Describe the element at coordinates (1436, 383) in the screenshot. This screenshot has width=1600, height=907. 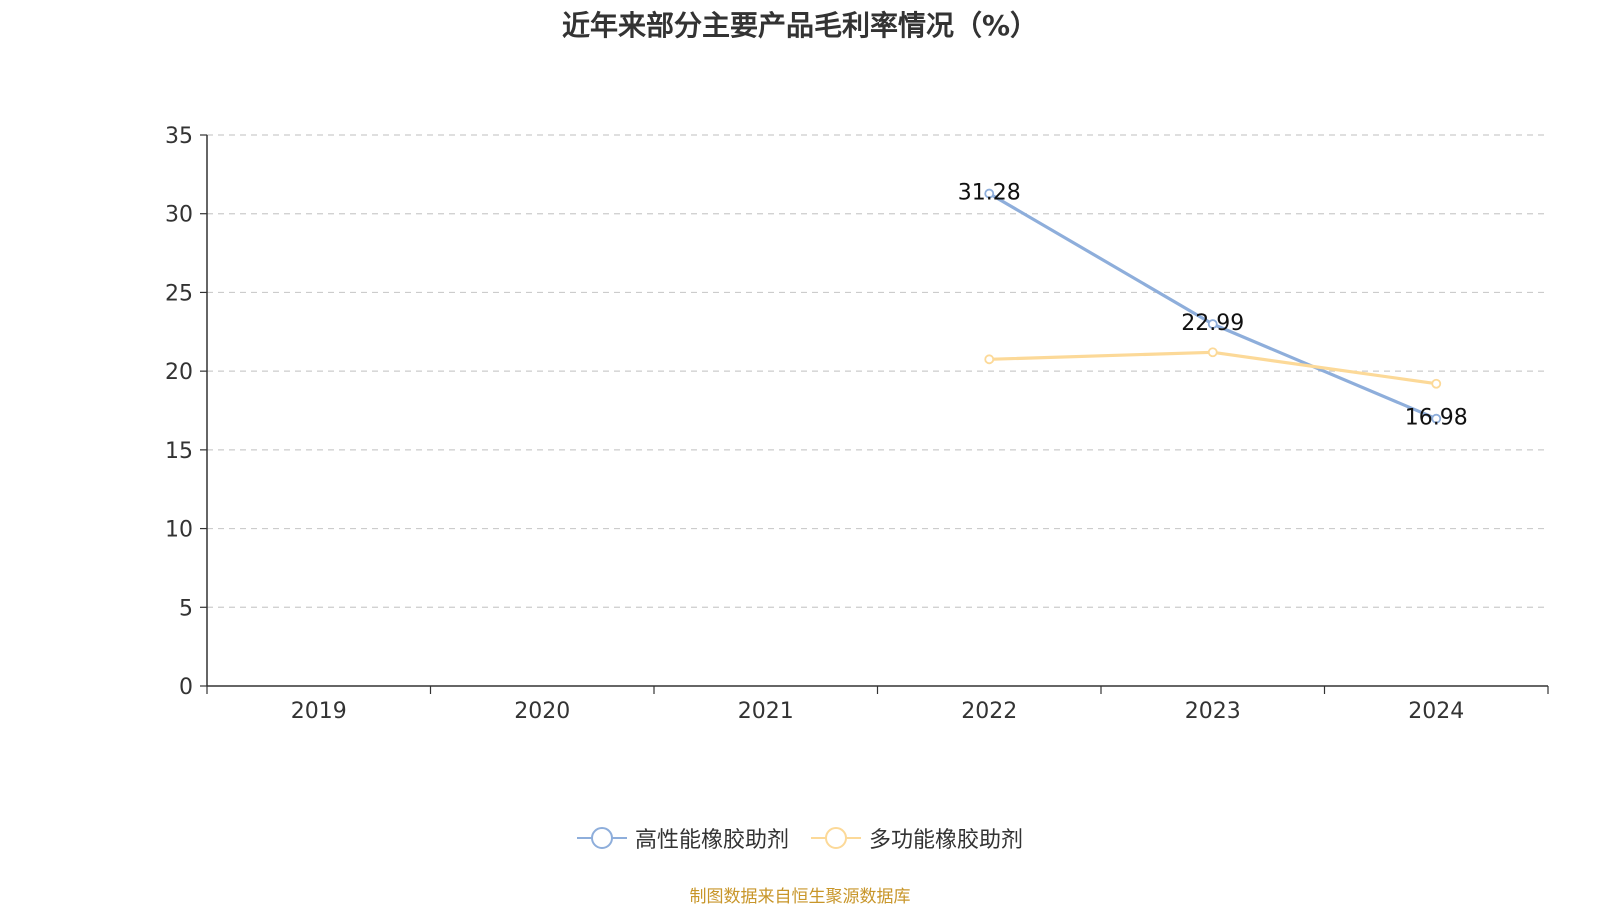
I see `series-1-point-2024` at that location.